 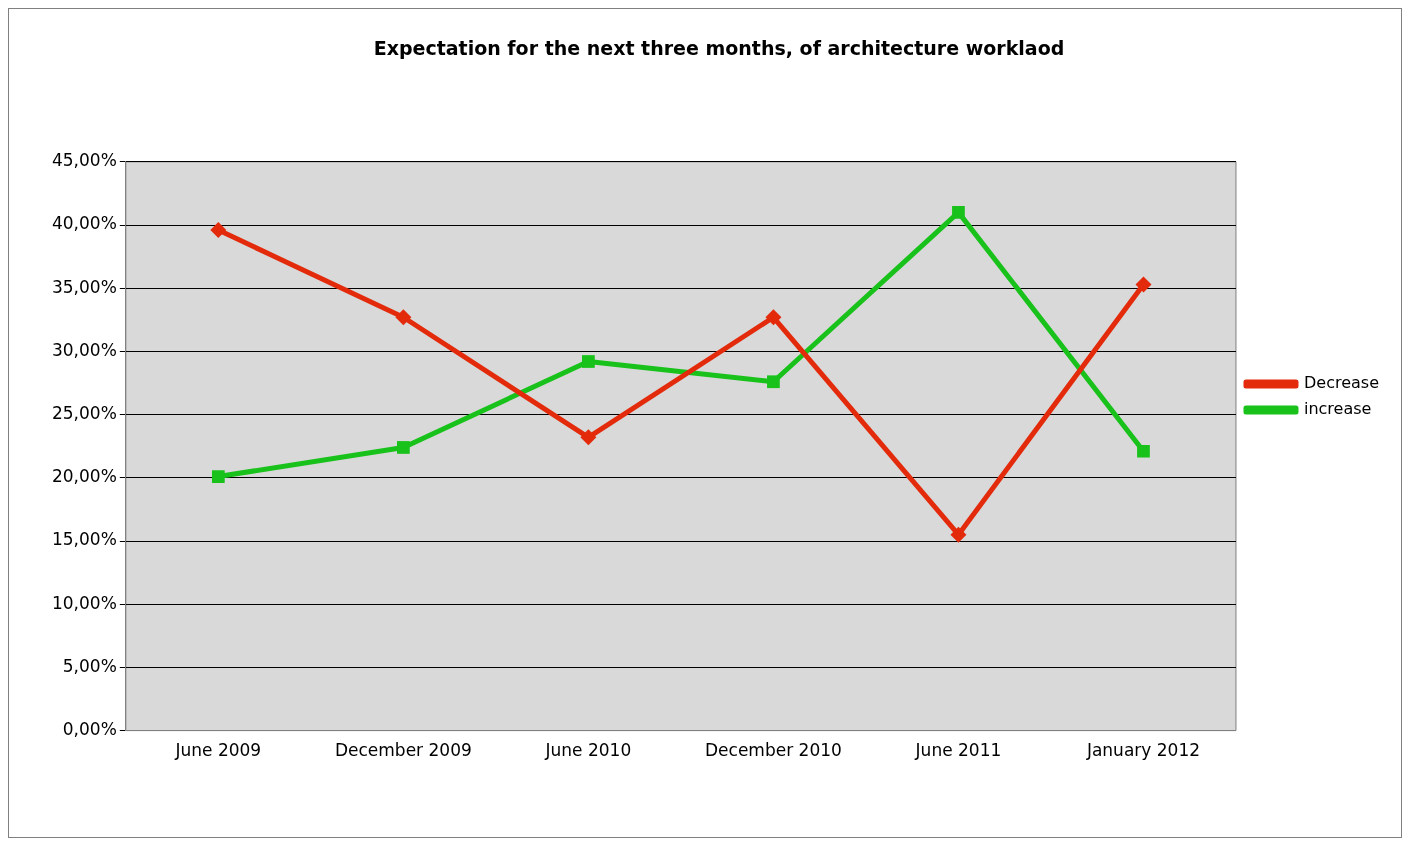 I want to click on x-tick-label: January 2012, so click(x=1143, y=750).